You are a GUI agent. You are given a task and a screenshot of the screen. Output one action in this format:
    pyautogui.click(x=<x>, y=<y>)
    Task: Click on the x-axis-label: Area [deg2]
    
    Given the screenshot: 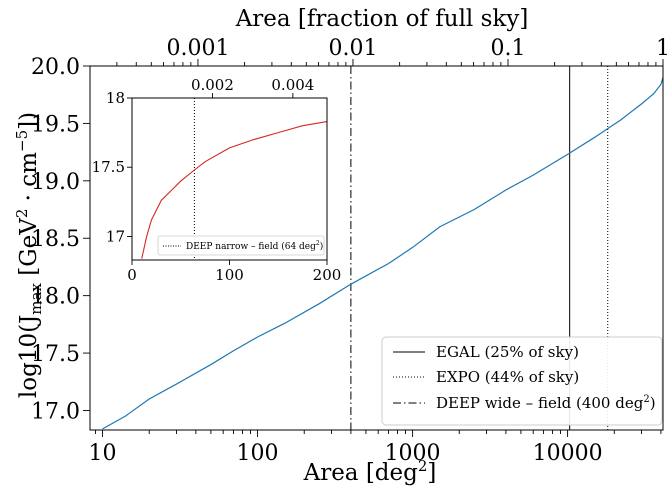 What is the action you would take?
    pyautogui.click(x=370, y=471)
    